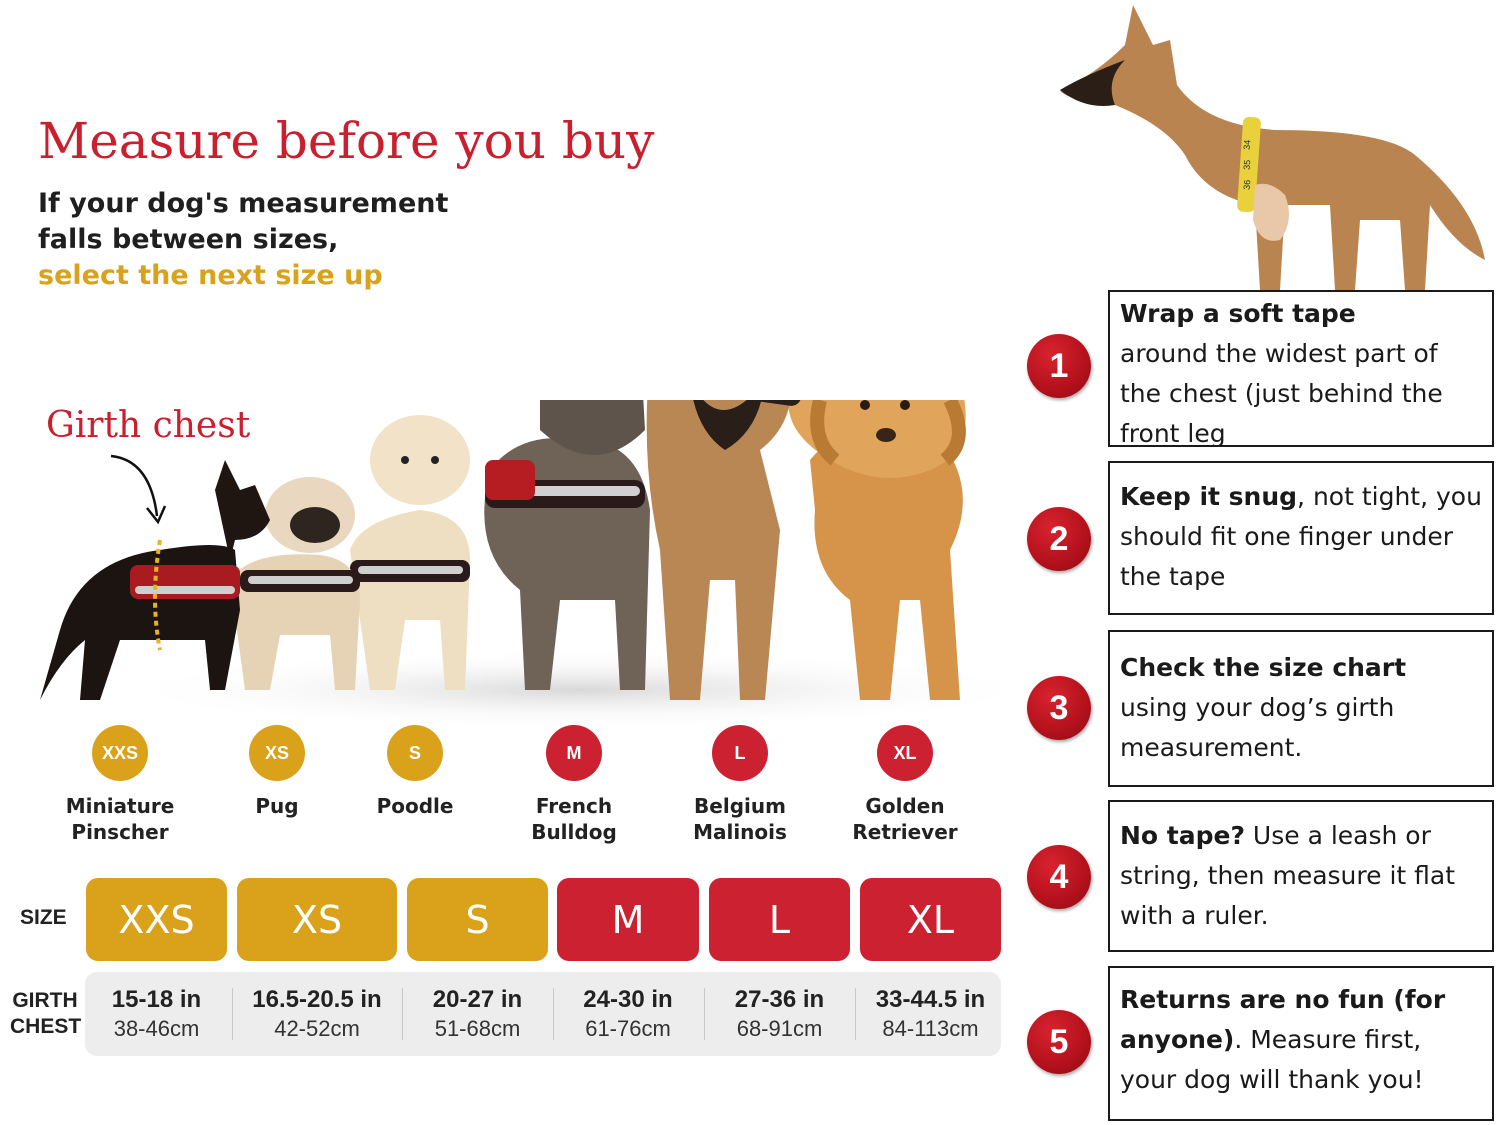  Describe the element at coordinates (628, 999) in the screenshot. I see `girth-inches: 24-30 in` at that location.